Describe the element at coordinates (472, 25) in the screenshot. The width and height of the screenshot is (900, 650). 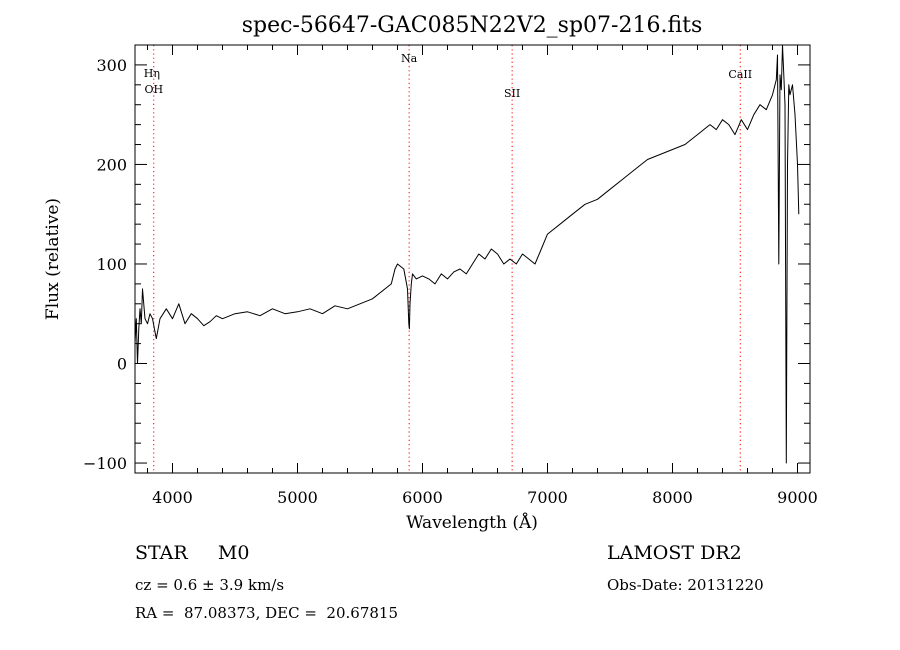
I see `chart-title: spec-56647-GAC085N22V2_sp07-216.fits` at that location.